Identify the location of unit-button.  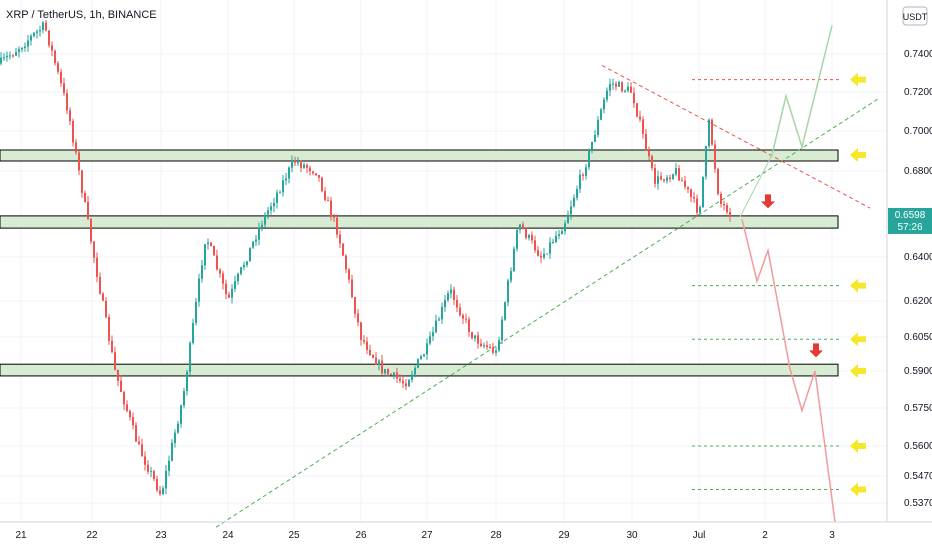
(915, 16).